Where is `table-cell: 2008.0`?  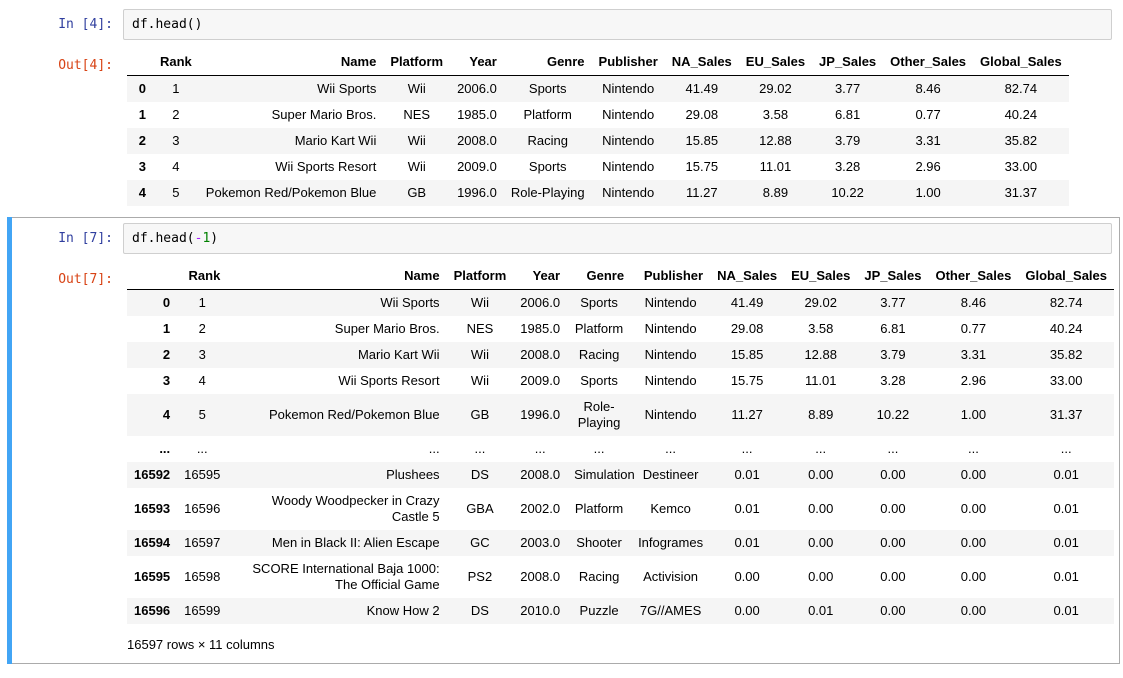
table-cell: 2008.0 is located at coordinates (540, 474).